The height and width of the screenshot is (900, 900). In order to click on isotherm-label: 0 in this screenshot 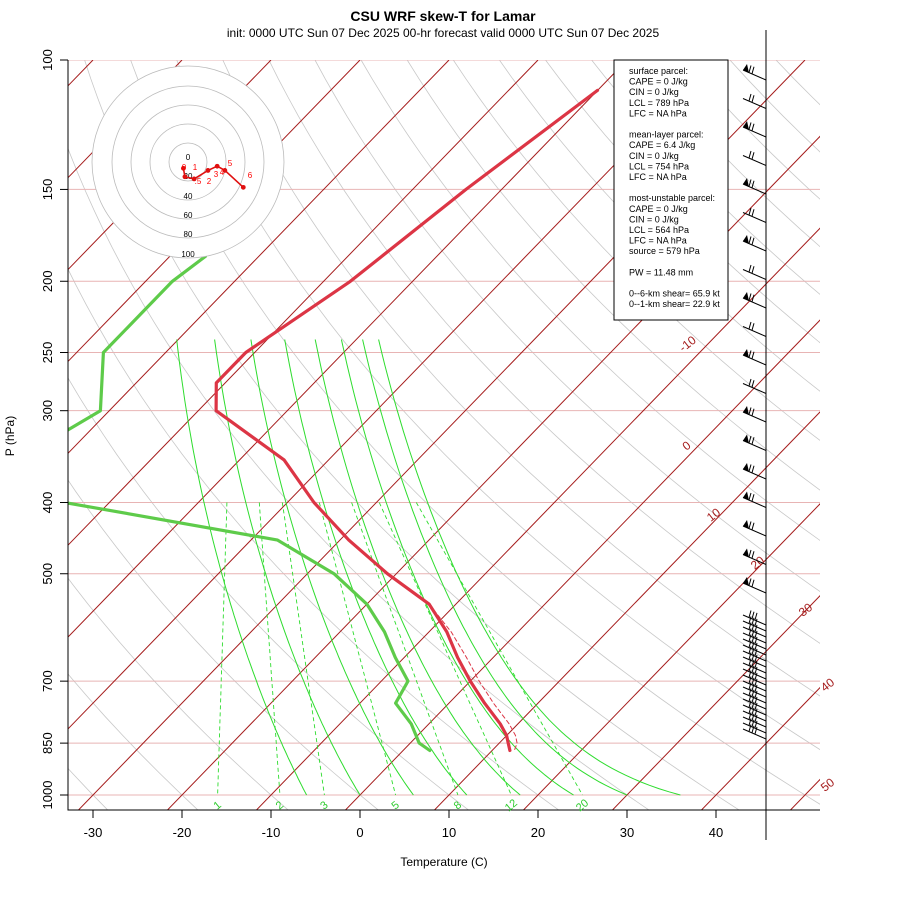, I will do `click(687, 445)`.